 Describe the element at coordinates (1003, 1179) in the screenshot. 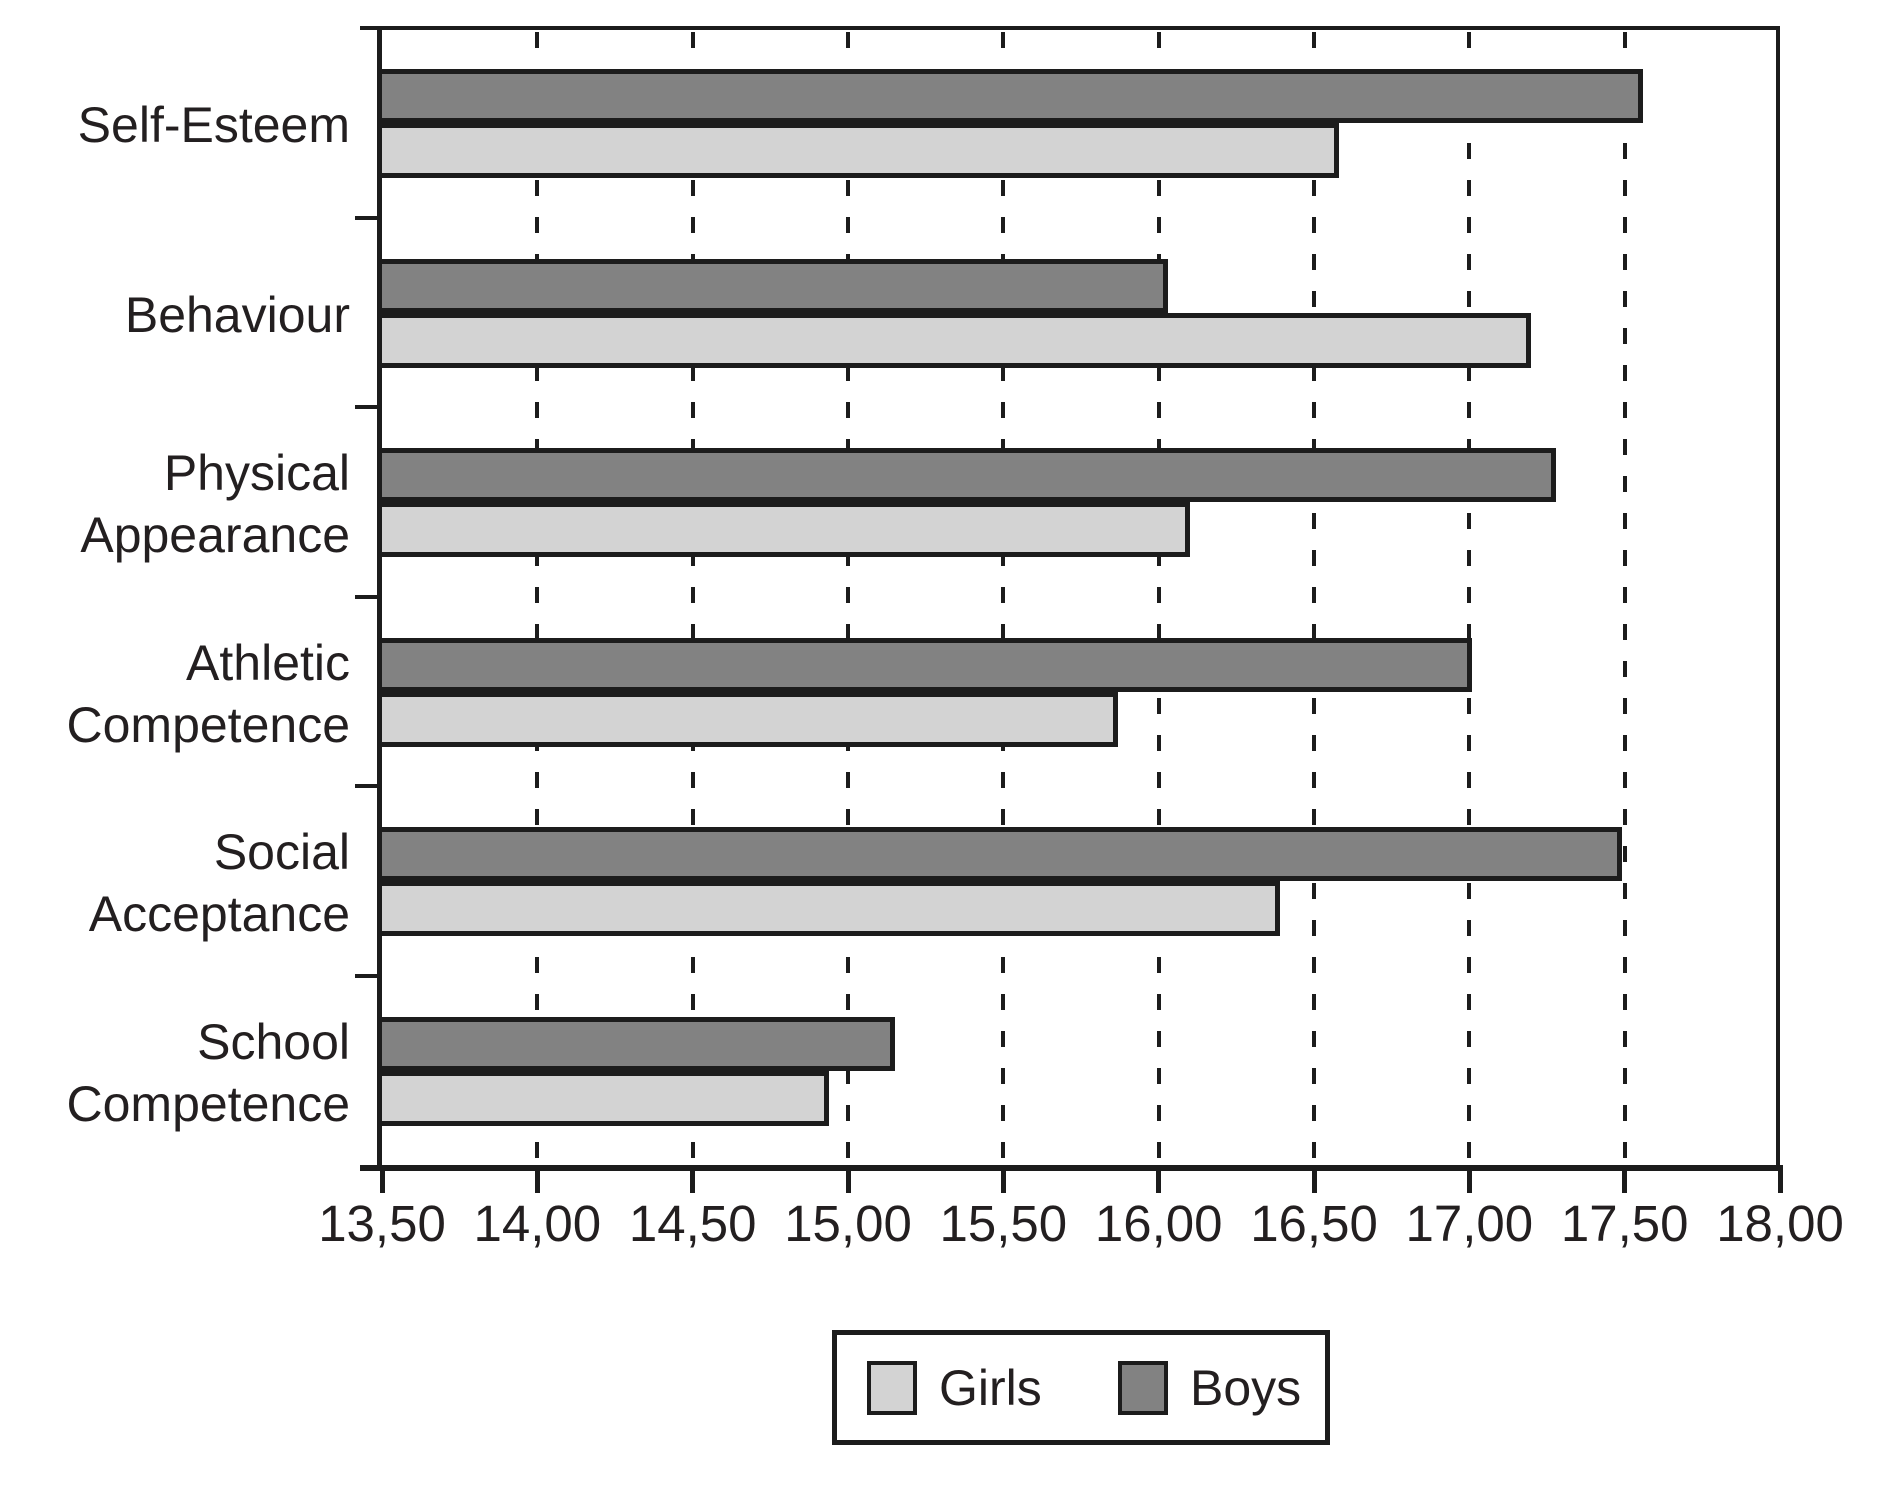

I see `x-tick-15.50` at that location.